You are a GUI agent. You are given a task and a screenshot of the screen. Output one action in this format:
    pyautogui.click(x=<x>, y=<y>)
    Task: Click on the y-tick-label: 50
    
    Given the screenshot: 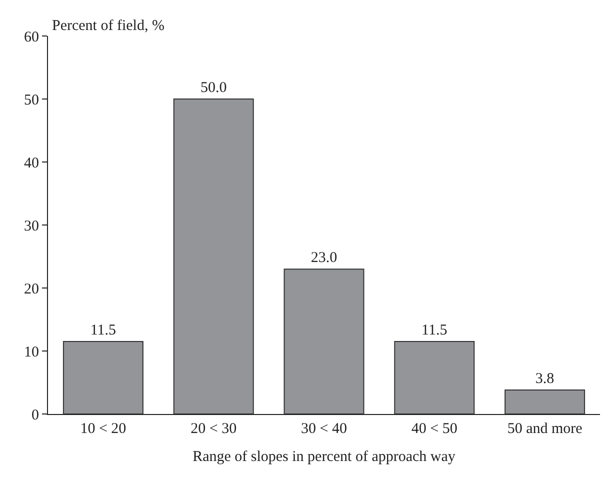 What is the action you would take?
    pyautogui.click(x=31, y=100)
    